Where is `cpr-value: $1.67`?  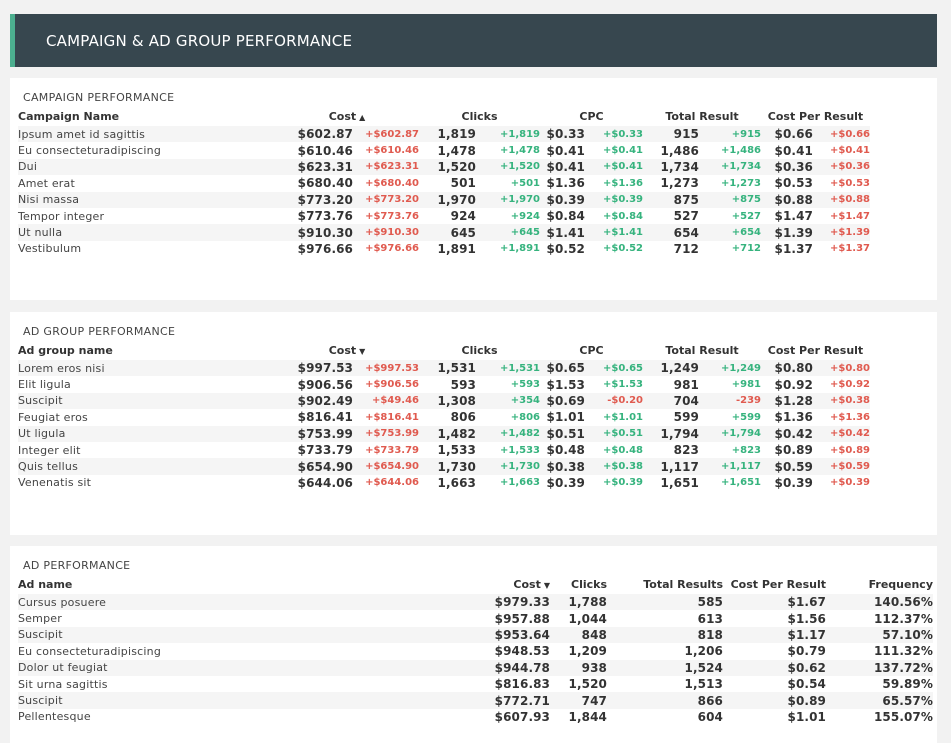 cpr-value: $1.67 is located at coordinates (806, 602).